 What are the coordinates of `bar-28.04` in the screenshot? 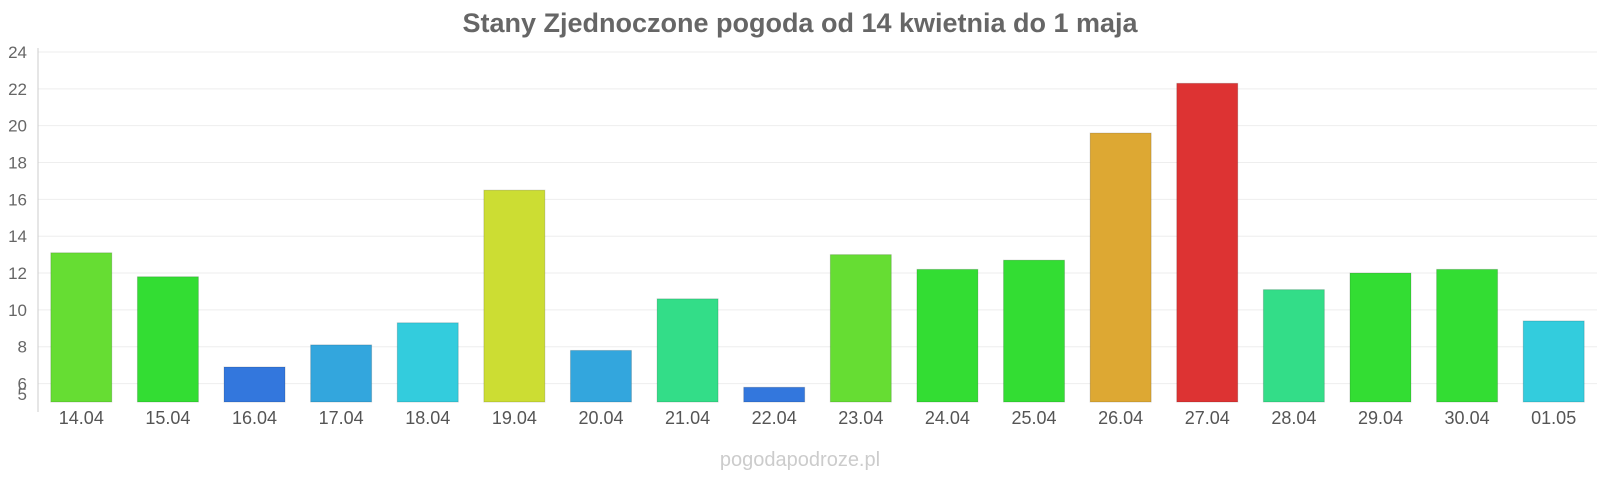 It's located at (1293, 346).